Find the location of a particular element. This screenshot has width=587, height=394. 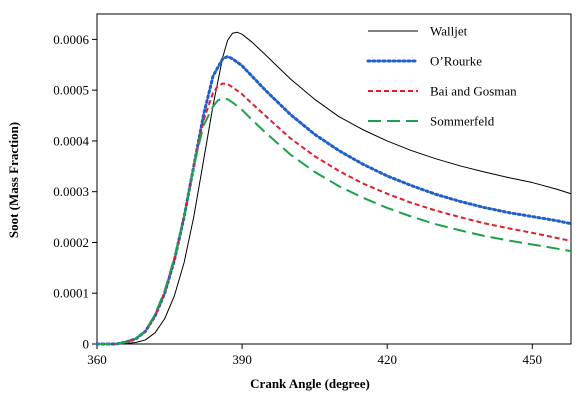

y-tick-label: 0.0004 is located at coordinates (71, 140).